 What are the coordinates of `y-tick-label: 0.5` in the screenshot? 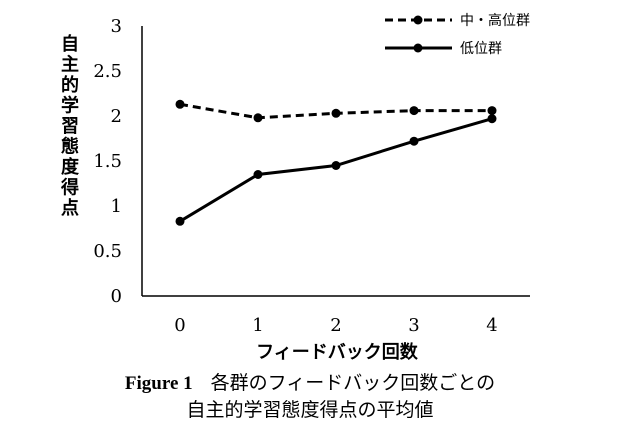 It's located at (107, 251).